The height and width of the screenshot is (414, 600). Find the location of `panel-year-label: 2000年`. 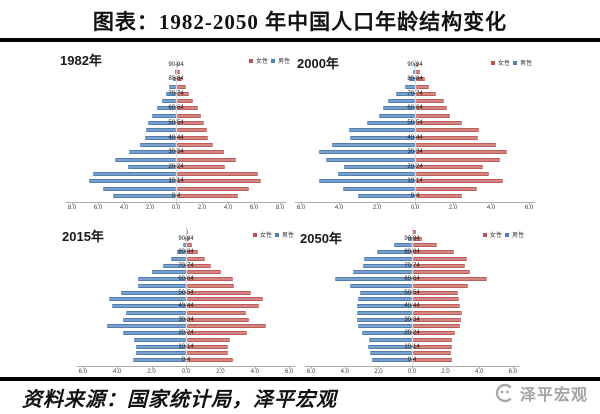

panel-year-label: 2000年 is located at coordinates (318, 63).